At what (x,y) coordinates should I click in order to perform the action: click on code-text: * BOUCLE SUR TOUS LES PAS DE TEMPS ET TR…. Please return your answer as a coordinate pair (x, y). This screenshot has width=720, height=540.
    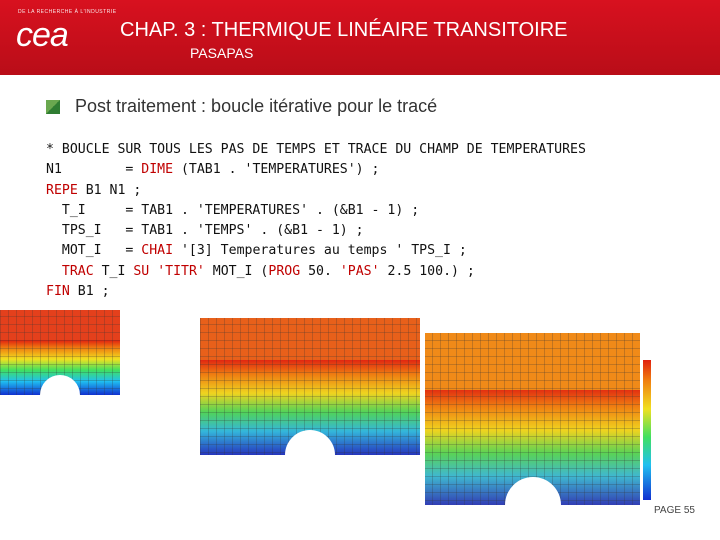
    Looking at the image, I should click on (316, 149).